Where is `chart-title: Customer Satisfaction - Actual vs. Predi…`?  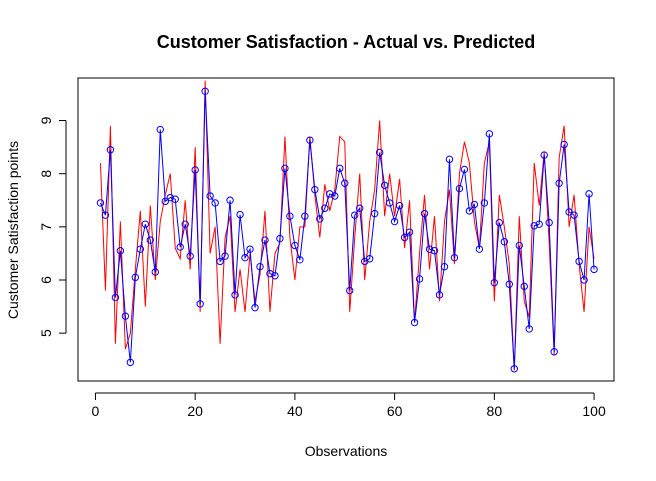 chart-title: Customer Satisfaction - Actual vs. Predi… is located at coordinates (346, 42).